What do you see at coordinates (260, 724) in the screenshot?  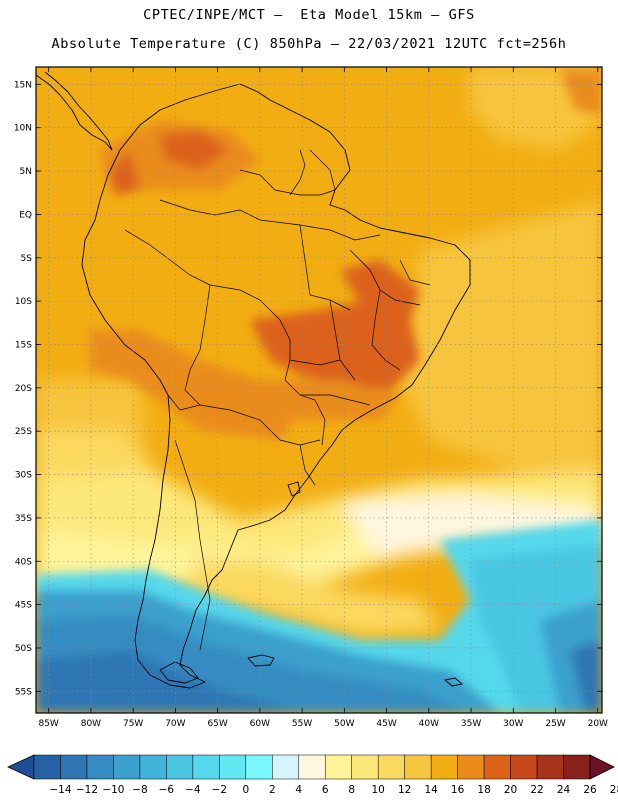 I see `lon-label: 60W` at bounding box center [260, 724].